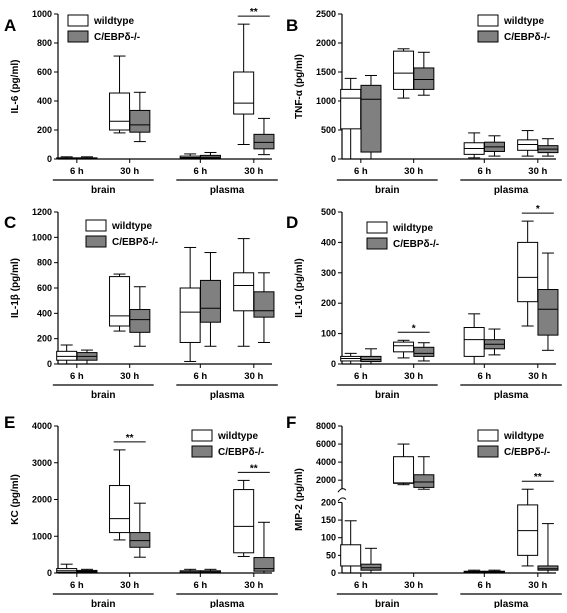 This screenshot has width=567, height=613. I want to click on y-tick-label: 500, so click(328, 212).